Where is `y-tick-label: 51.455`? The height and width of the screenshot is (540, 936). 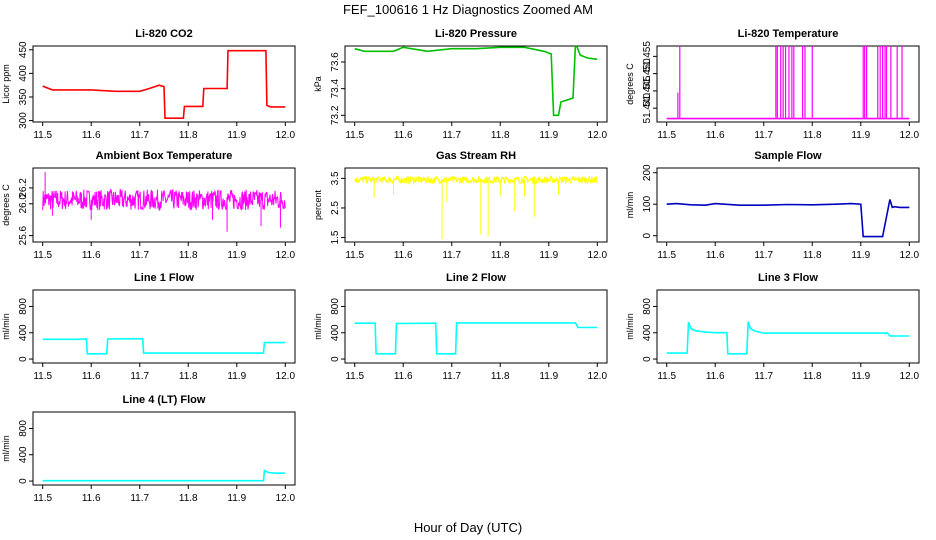
y-tick-label: 51.455 is located at coordinates (647, 56).